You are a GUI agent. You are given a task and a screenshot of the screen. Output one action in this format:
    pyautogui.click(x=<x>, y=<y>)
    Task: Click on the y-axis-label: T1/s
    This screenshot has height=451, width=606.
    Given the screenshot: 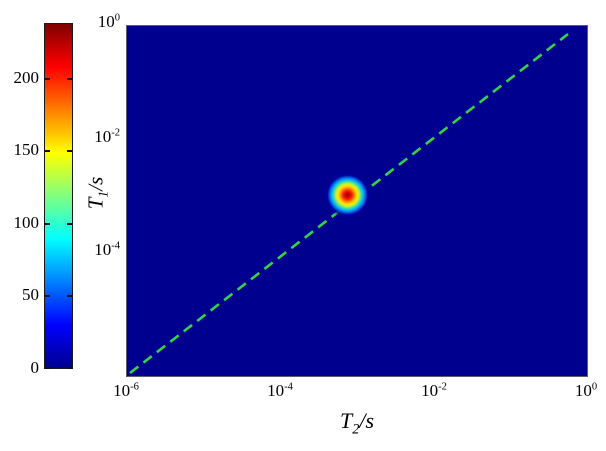 What is the action you would take?
    pyautogui.click(x=97, y=193)
    